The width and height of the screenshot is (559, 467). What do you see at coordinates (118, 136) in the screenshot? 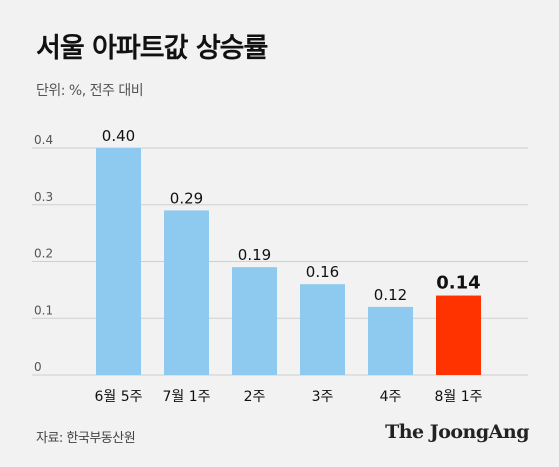
I see `data-label: 0.40` at bounding box center [118, 136].